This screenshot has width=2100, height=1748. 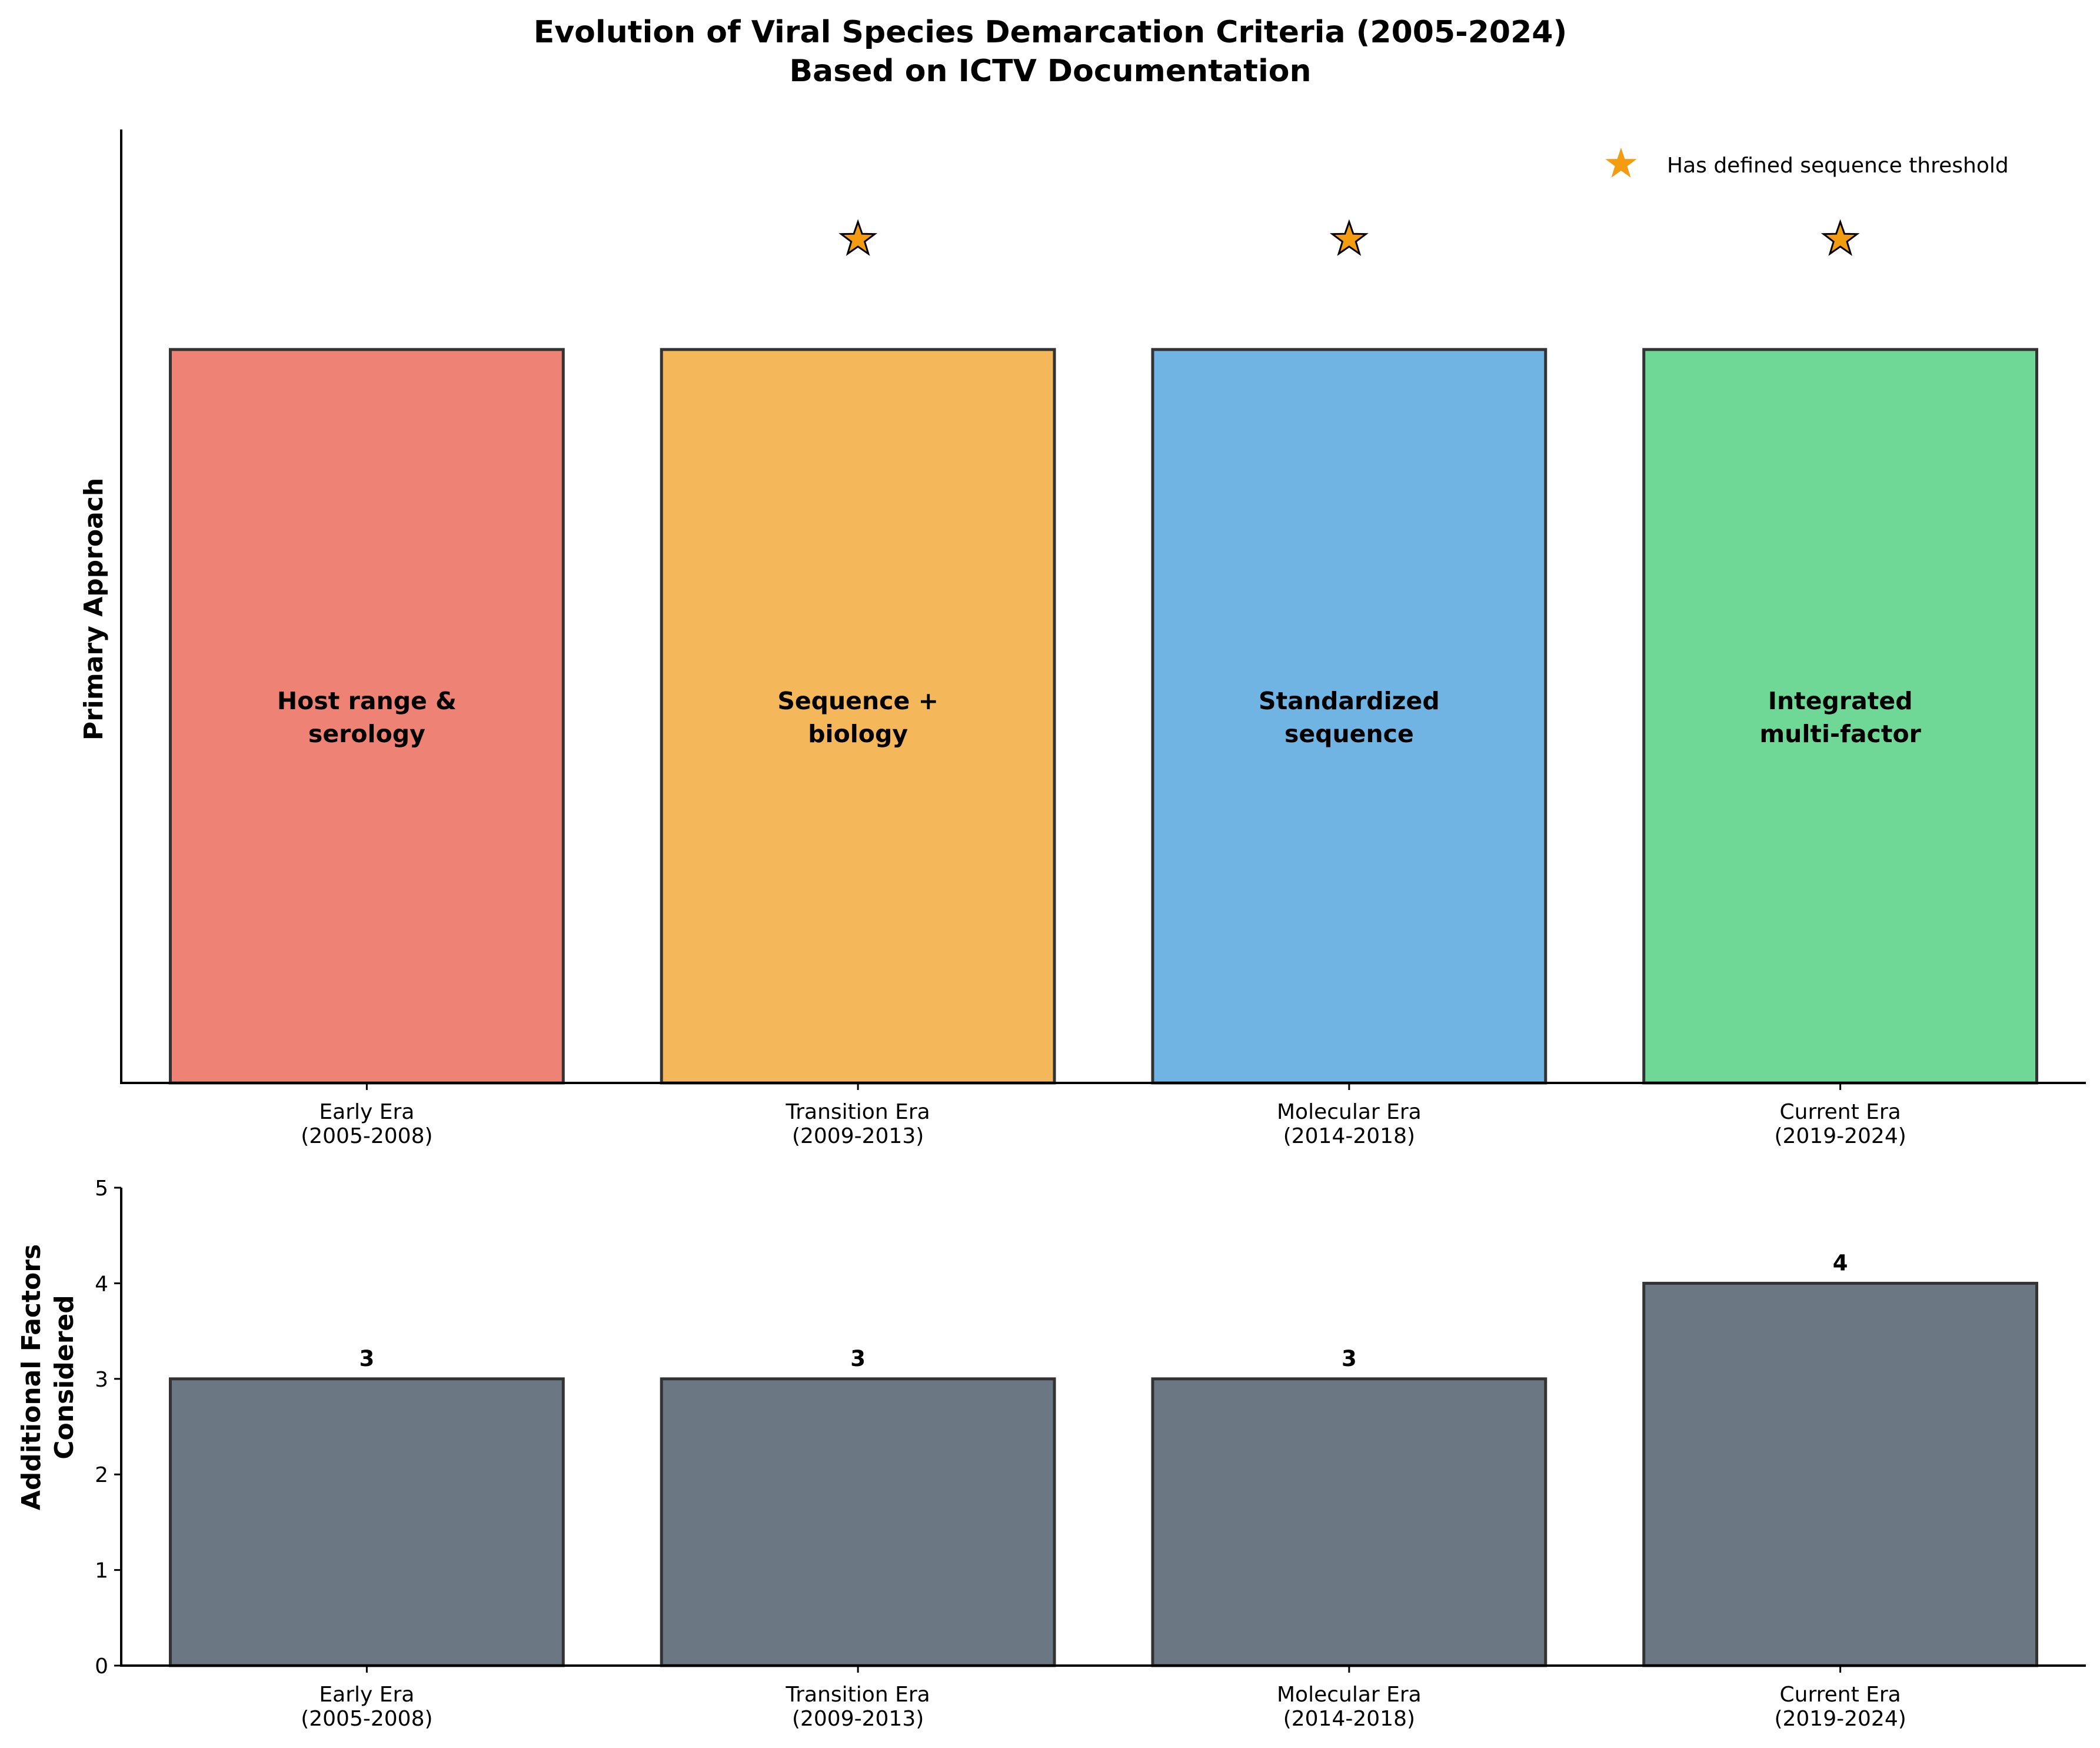 What do you see at coordinates (1349, 1695) in the screenshot?
I see `bottom-x-tick-label: Molecular Era` at bounding box center [1349, 1695].